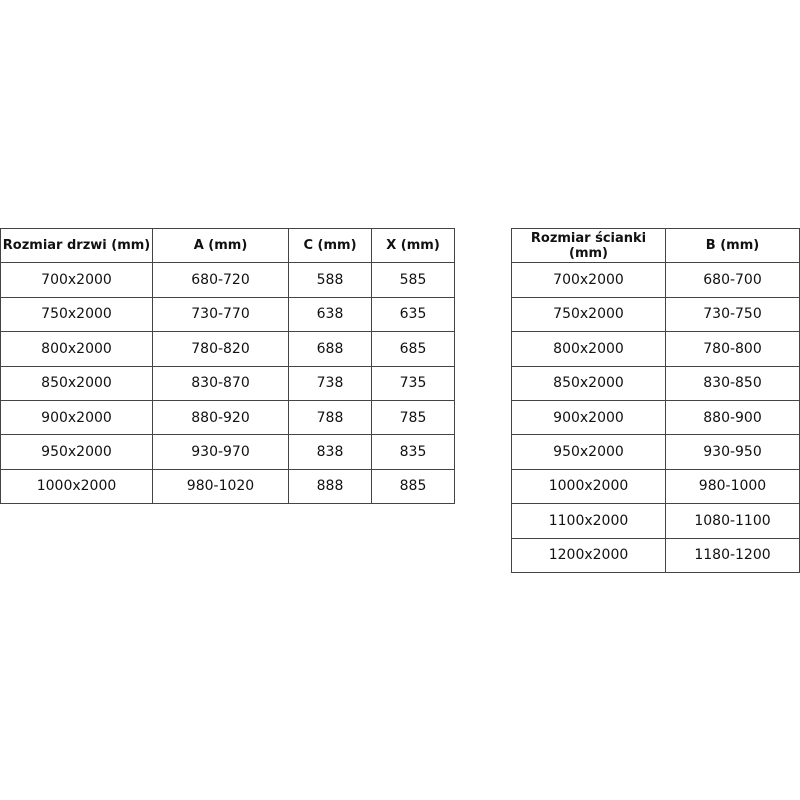 The height and width of the screenshot is (800, 800). Describe the element at coordinates (220, 417) in the screenshot. I see `table-cell: 880-920` at that location.